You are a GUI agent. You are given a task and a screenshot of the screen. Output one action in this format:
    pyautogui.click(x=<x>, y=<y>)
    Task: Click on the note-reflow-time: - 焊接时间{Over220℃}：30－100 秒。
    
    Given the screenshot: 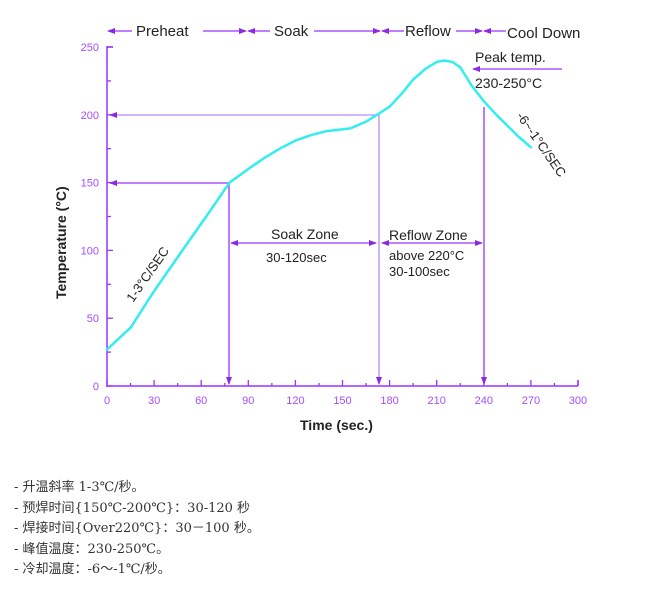 What is the action you would take?
    pyautogui.click(x=137, y=528)
    